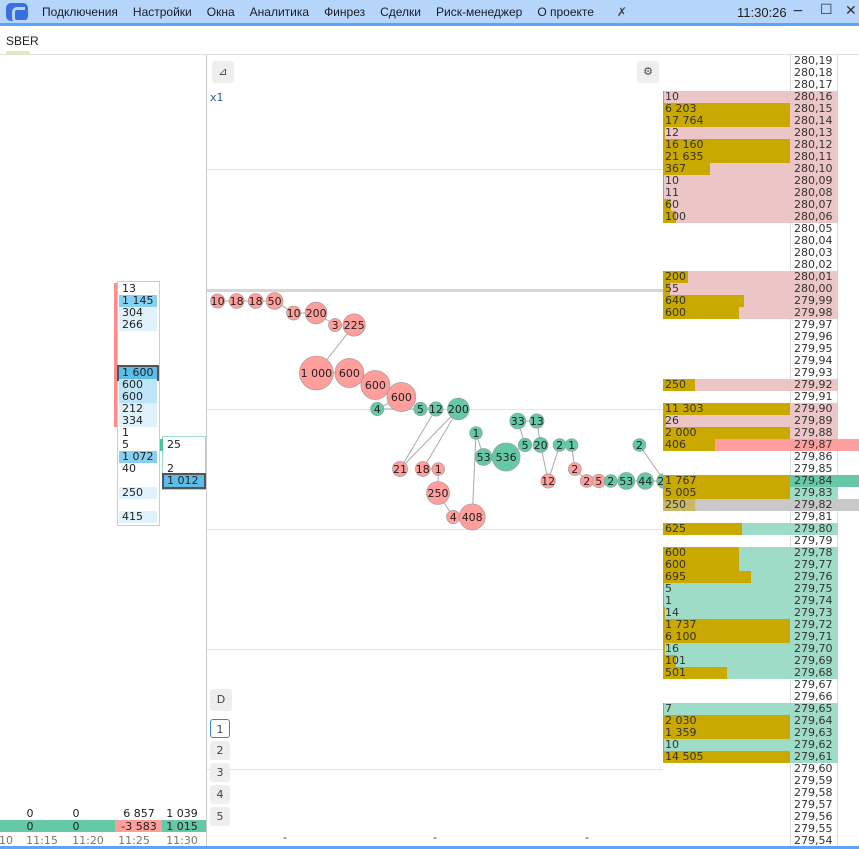 This screenshot has width=859, height=849. Describe the element at coordinates (761, 372) in the screenshot. I see `order-book-row: 279,93` at that location.